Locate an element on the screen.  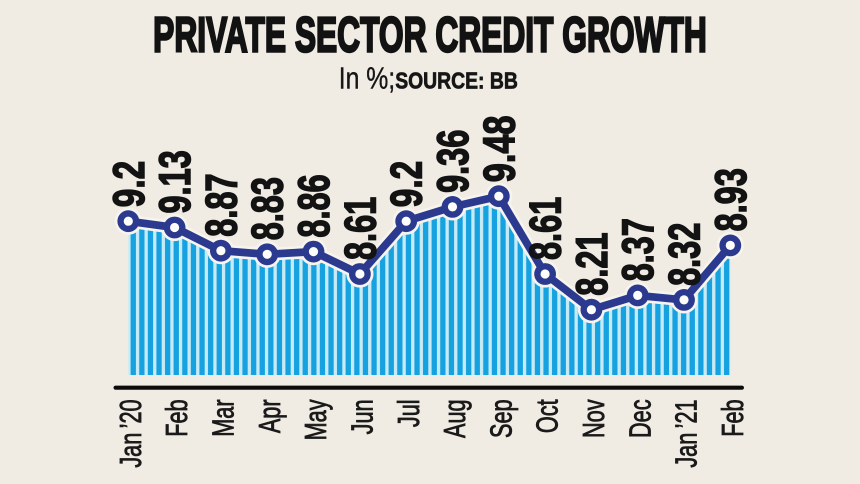
svg-text: Mar is located at coordinates (223, 417).